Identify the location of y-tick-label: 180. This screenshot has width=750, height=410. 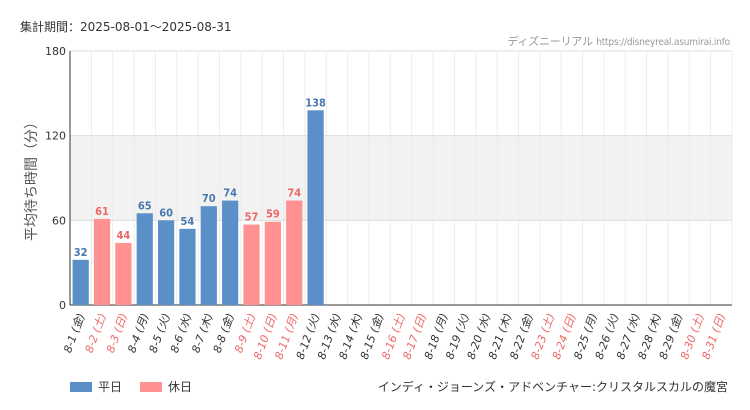
(55, 51).